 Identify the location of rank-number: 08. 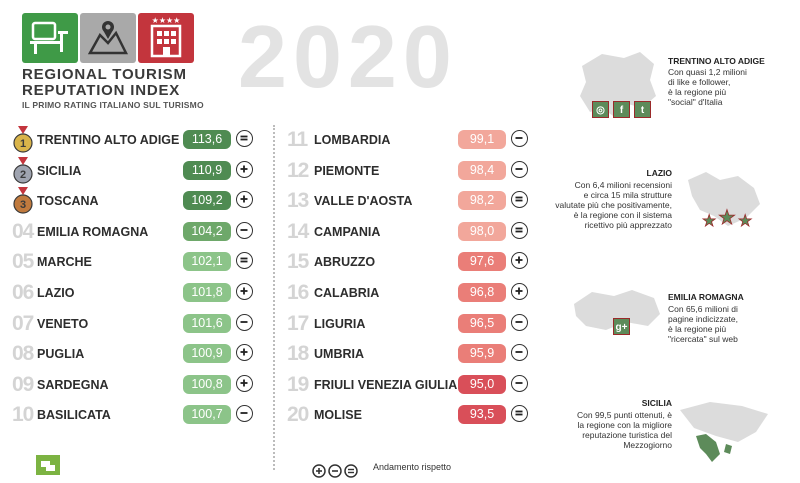
(23, 354).